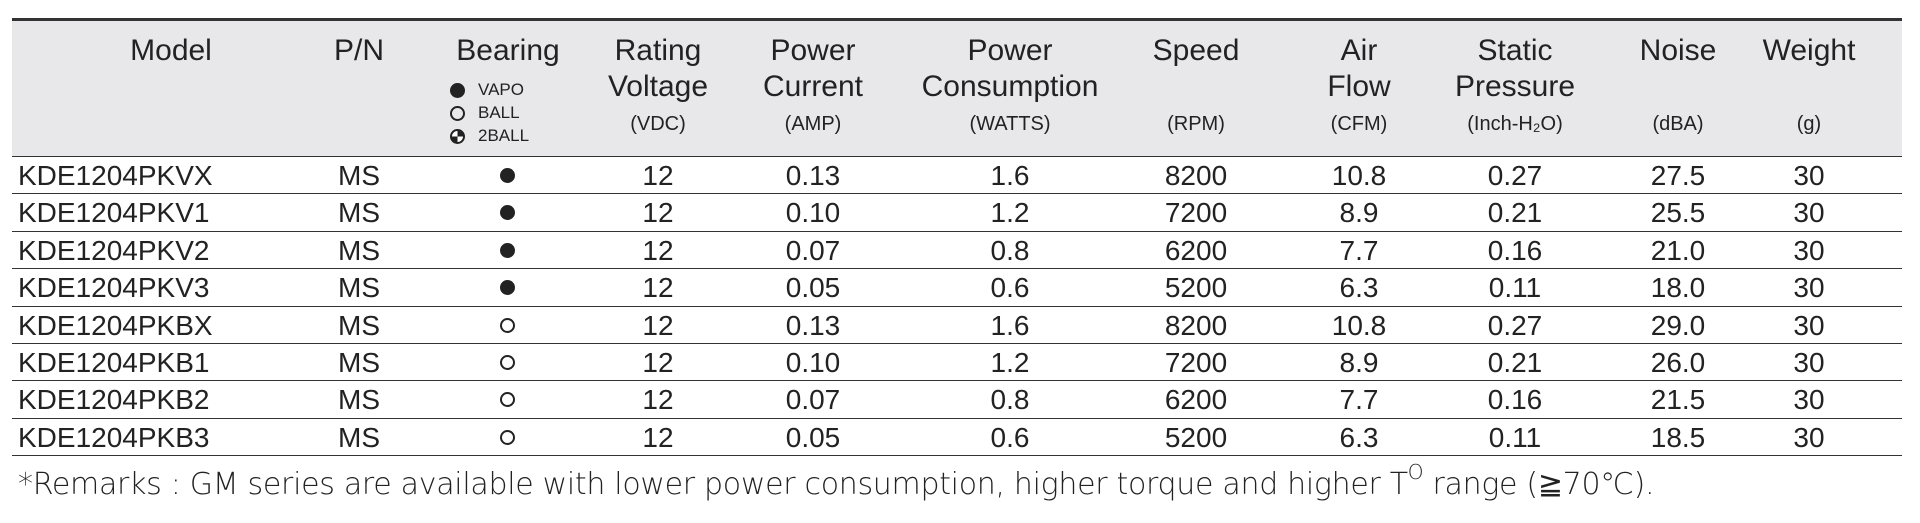  I want to click on column-unit: (g), so click(1809, 124).